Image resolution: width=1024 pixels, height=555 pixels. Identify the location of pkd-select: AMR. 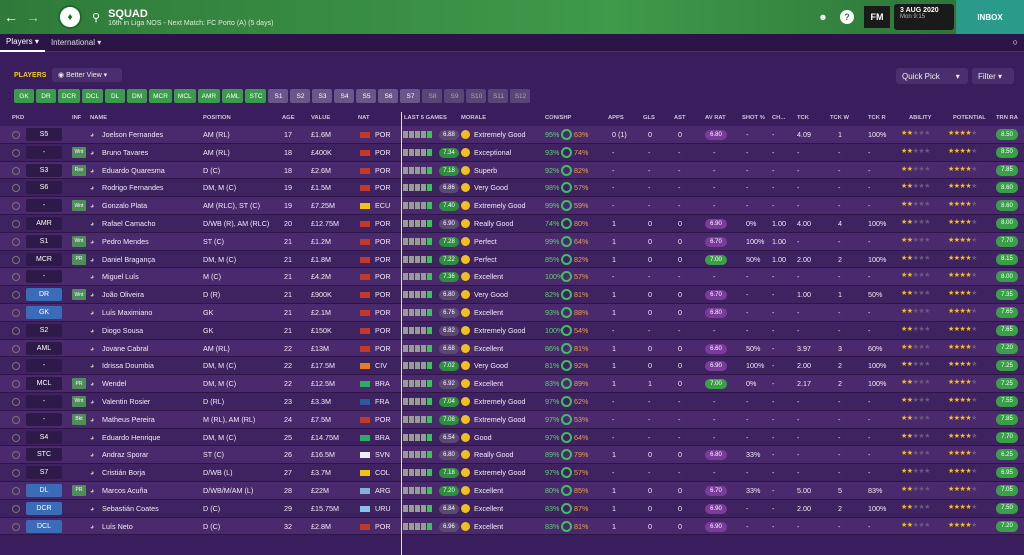
(44, 223).